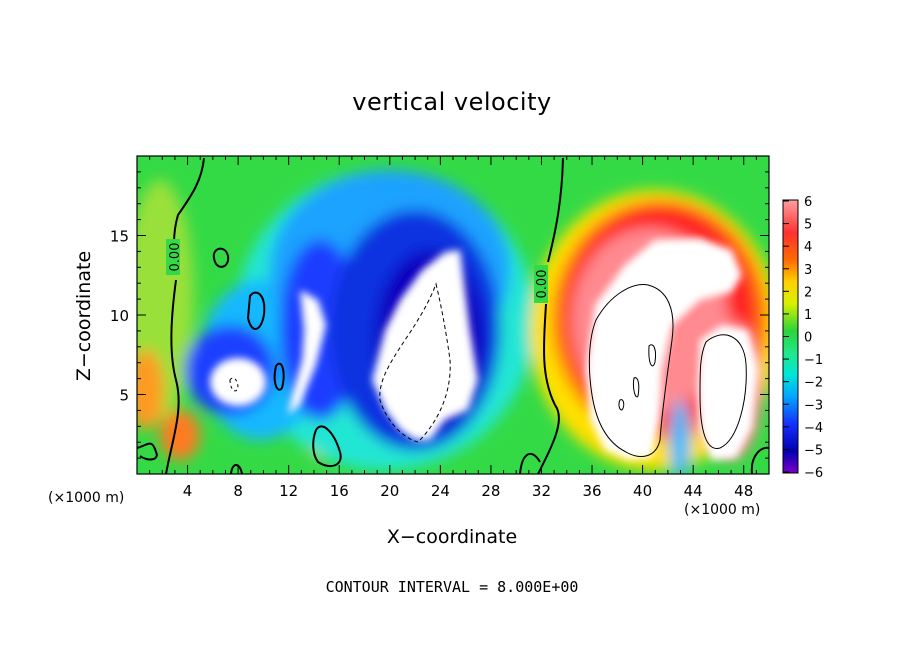  Describe the element at coordinates (722, 510) in the screenshot. I see `x-unit-label-right: (×1000 m)` at that location.